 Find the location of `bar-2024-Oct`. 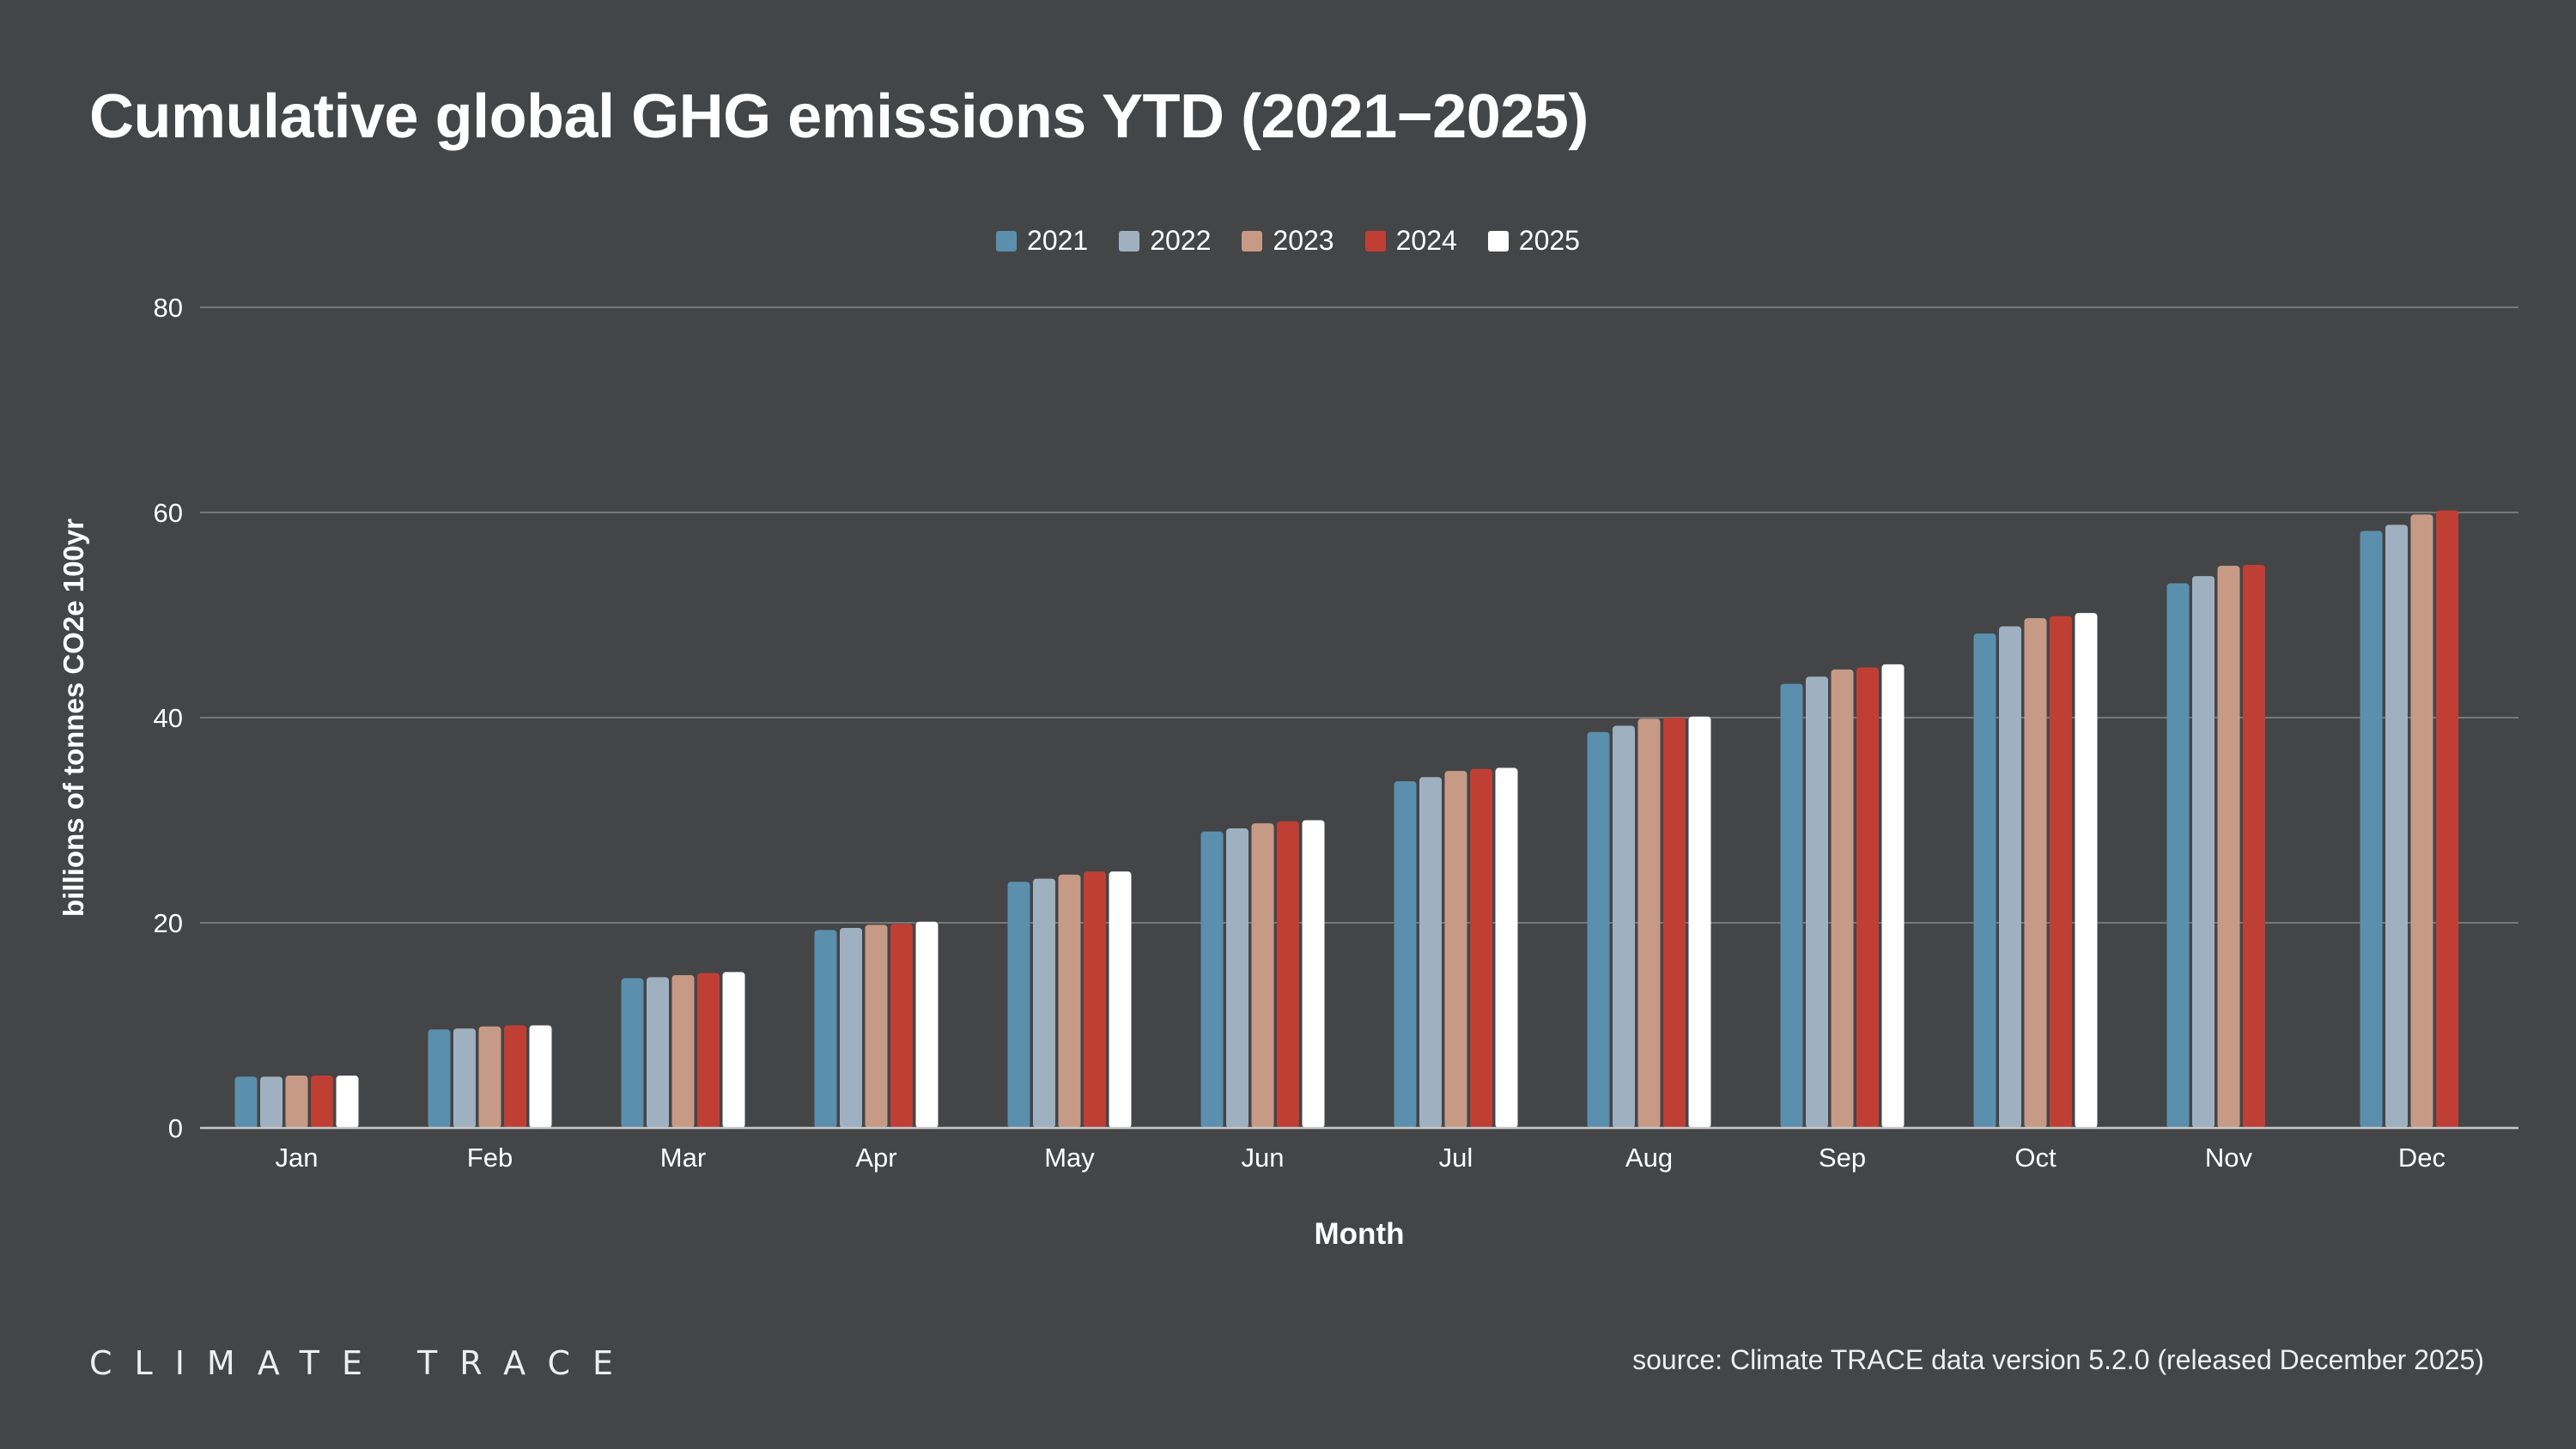

bar-2024-Oct is located at coordinates (2061, 871).